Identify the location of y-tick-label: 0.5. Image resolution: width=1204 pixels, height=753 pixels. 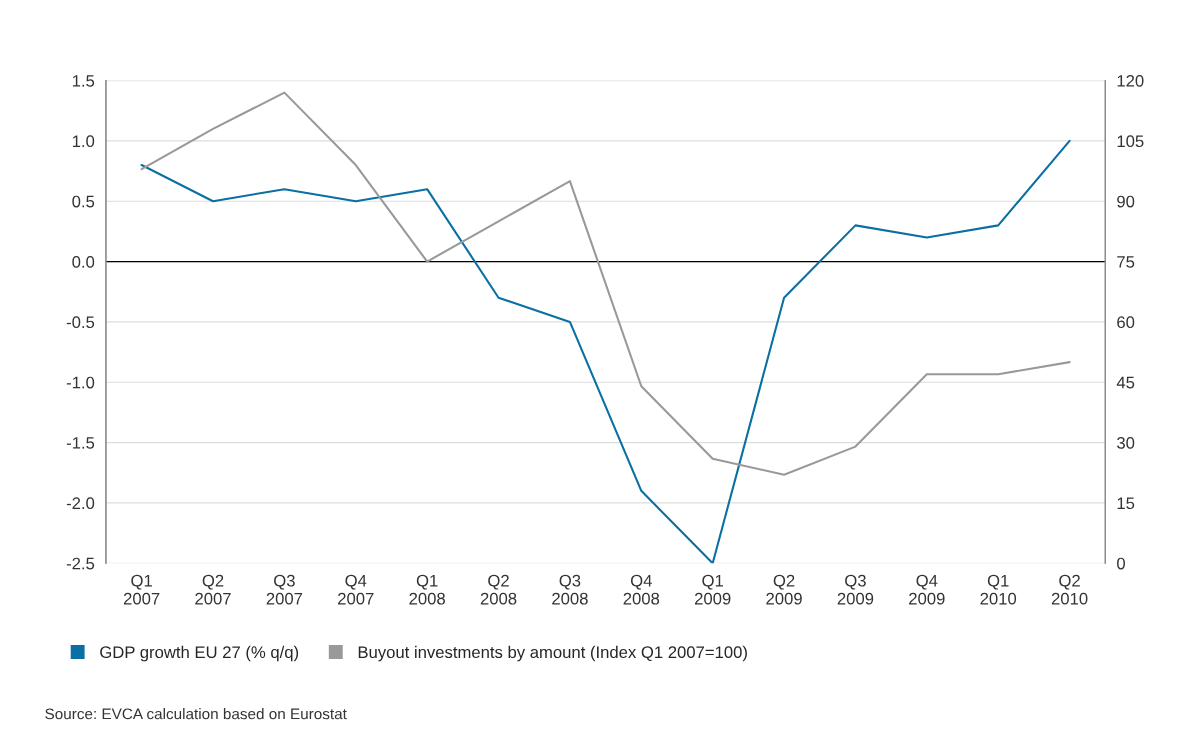
(83, 201).